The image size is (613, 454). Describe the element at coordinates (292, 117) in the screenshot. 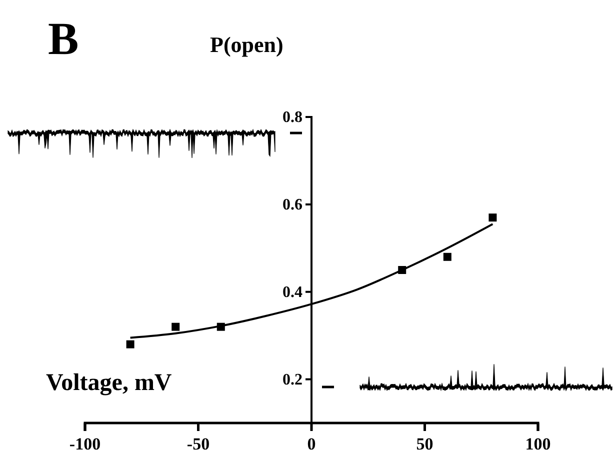

I see `y-tick-label: 0.8` at that location.